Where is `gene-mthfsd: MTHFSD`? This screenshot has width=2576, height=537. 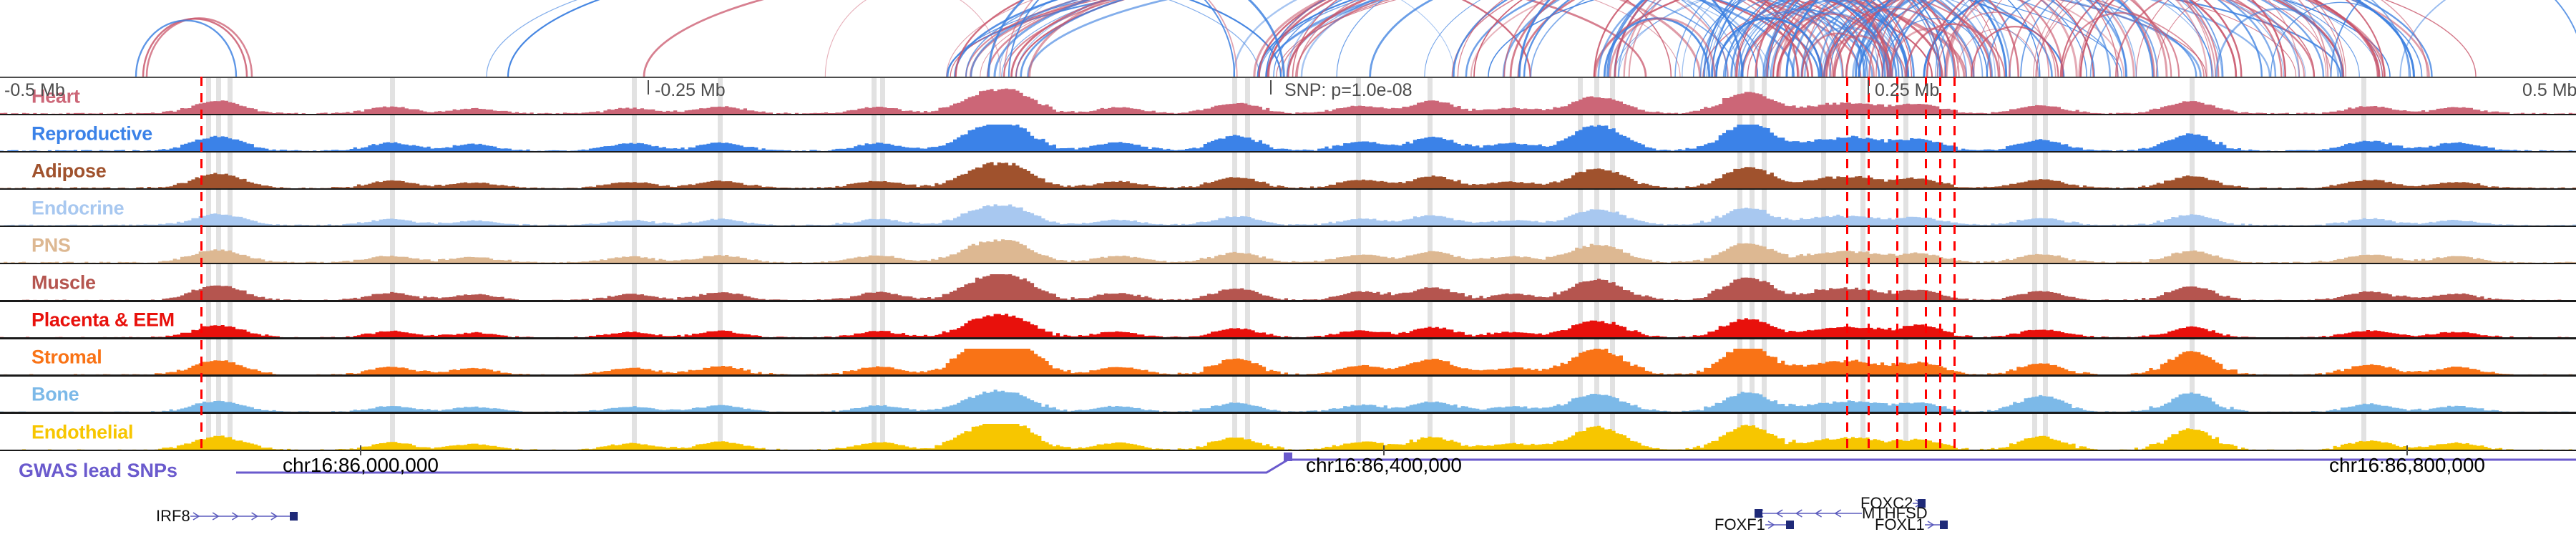
gene-mthfsd: MTHFSD is located at coordinates (1841, 513).